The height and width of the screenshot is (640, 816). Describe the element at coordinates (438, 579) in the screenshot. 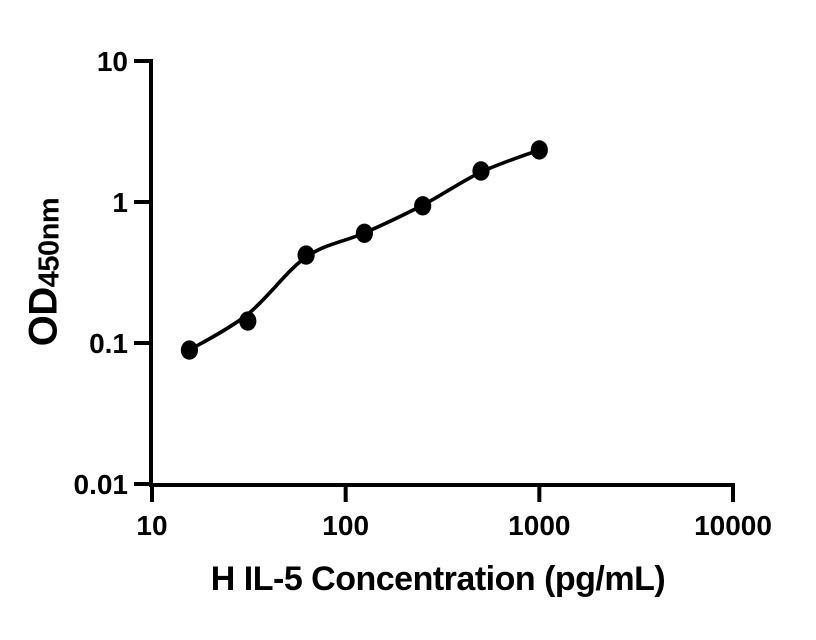

I see `x-axis-title: H IL-5 Concentration (pg/mL)` at that location.